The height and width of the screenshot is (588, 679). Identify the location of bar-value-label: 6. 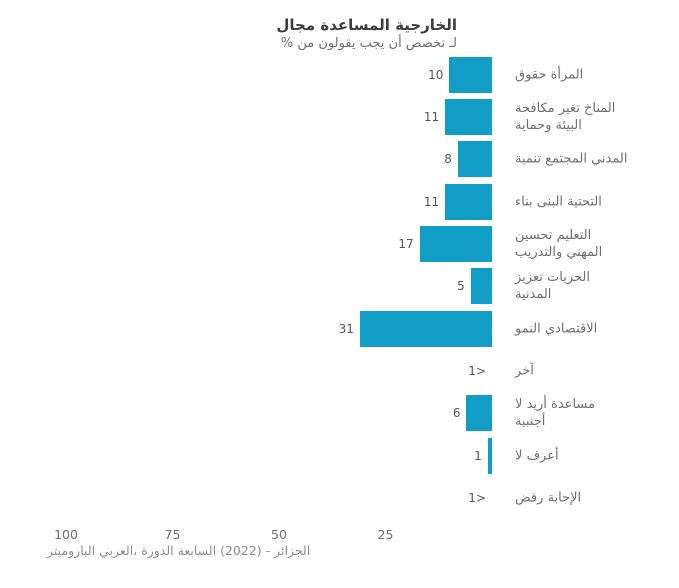
(456, 413).